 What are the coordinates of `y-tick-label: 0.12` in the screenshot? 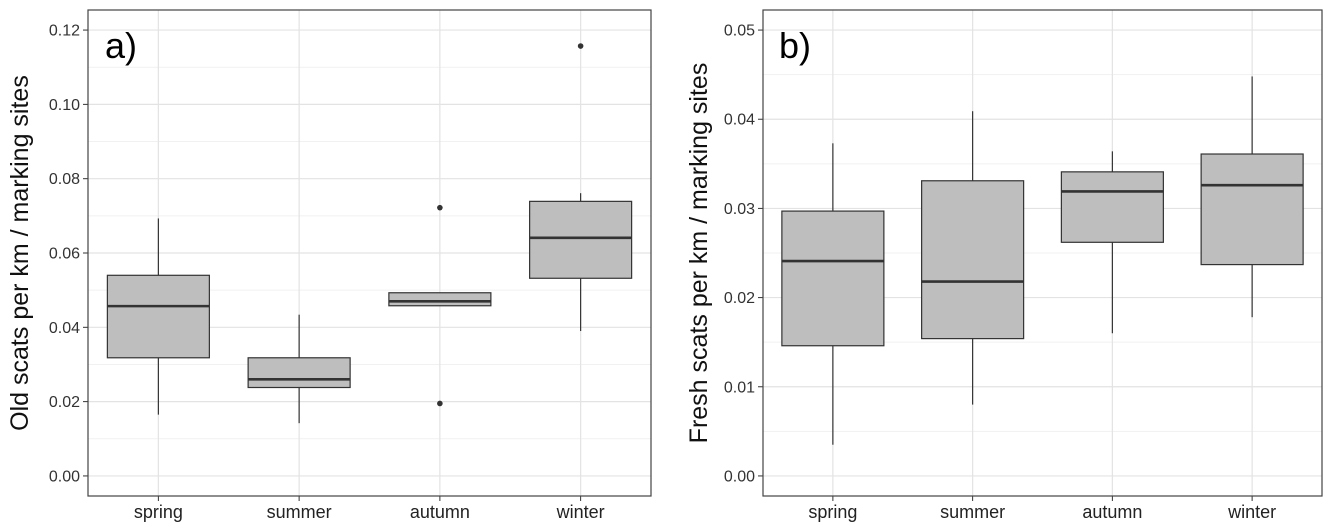 It's located at (64, 31).